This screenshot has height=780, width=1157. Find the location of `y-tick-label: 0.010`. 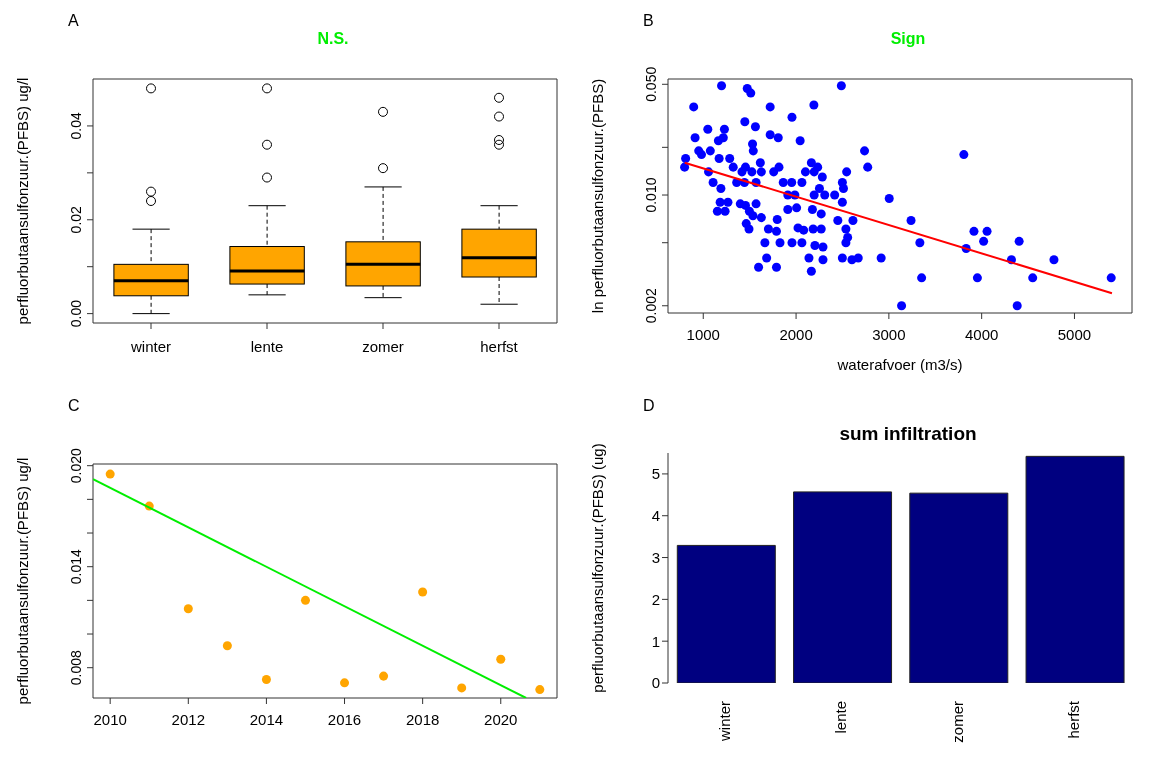

y-tick-label: 0.010 is located at coordinates (651, 195).